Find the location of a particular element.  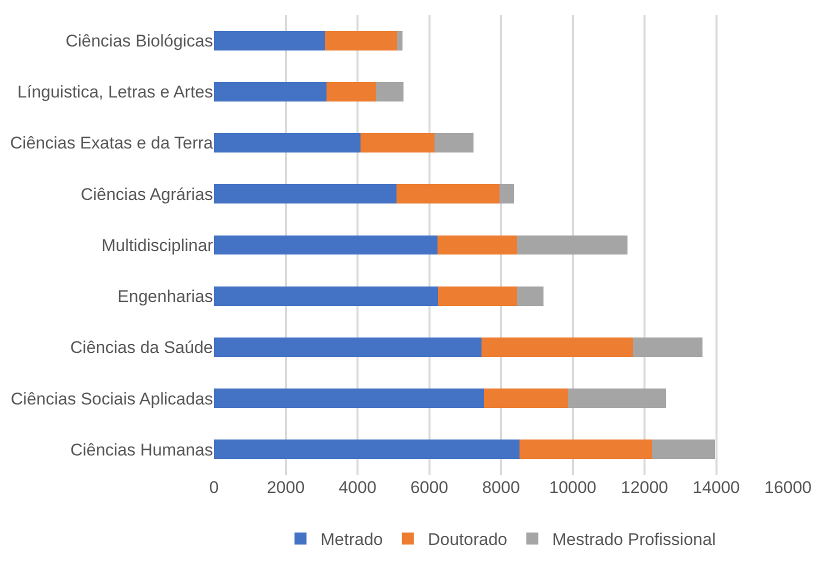

legend-label: Mestrado Profissional is located at coordinates (634, 540).